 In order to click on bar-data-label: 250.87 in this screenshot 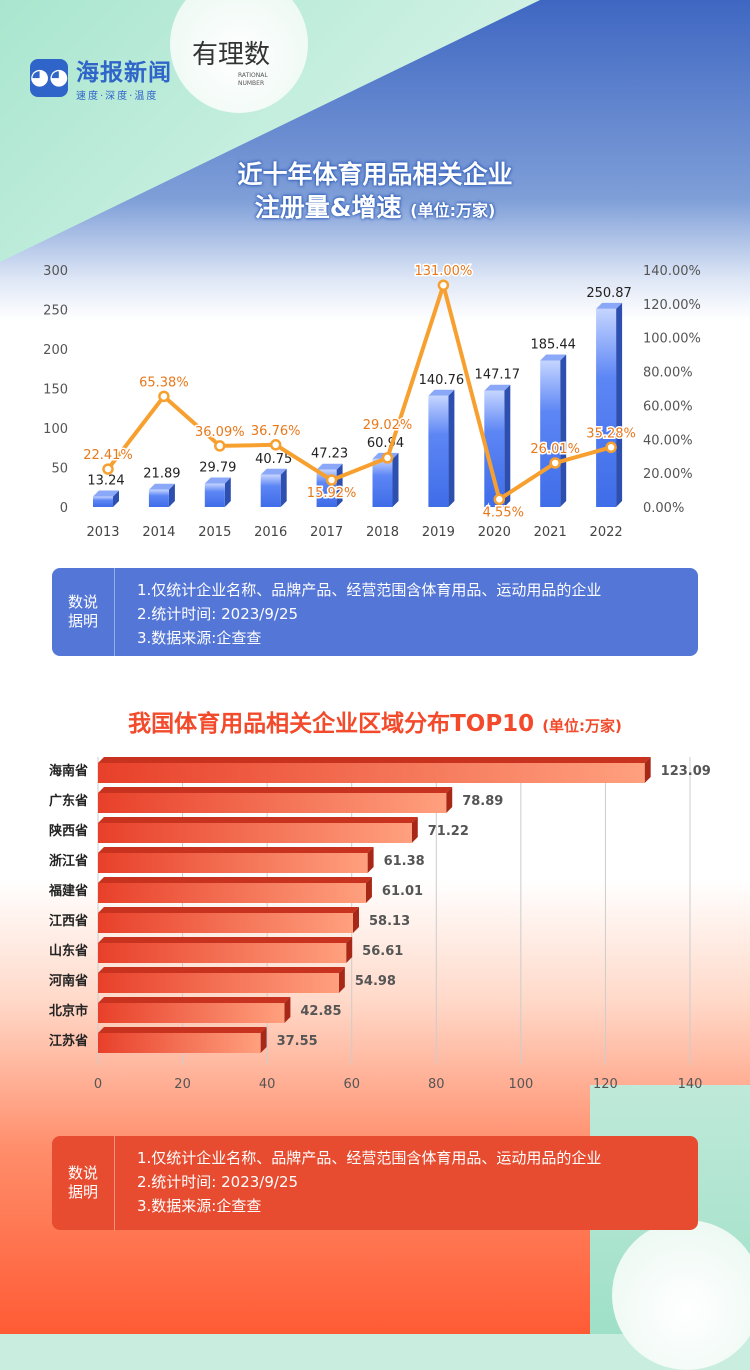, I will do `click(609, 293)`.